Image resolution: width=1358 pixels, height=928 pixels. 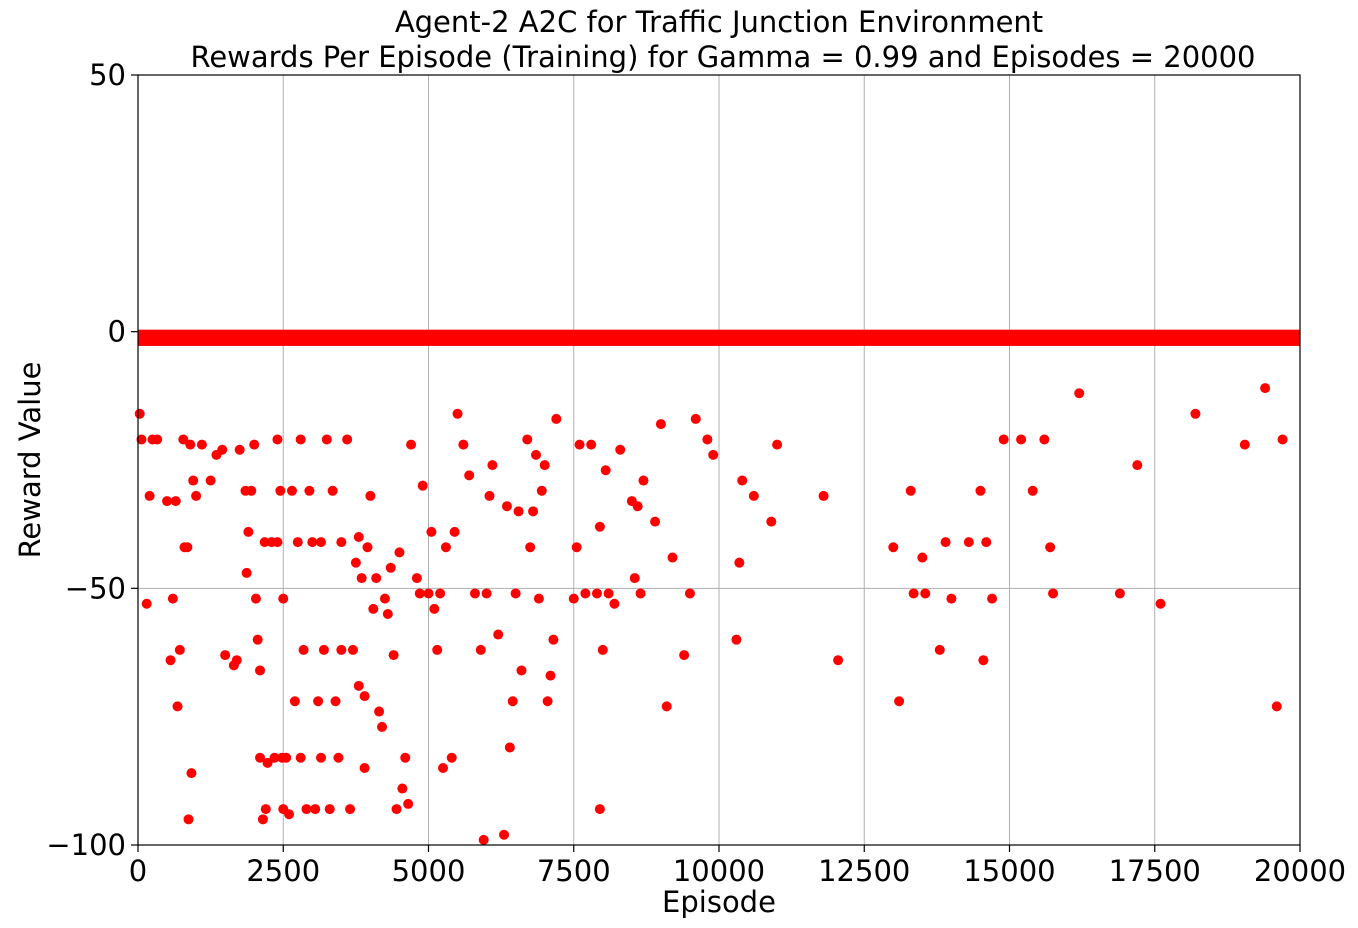 What do you see at coordinates (719, 871) in the screenshot?
I see `x-tick-label: 10000` at bounding box center [719, 871].